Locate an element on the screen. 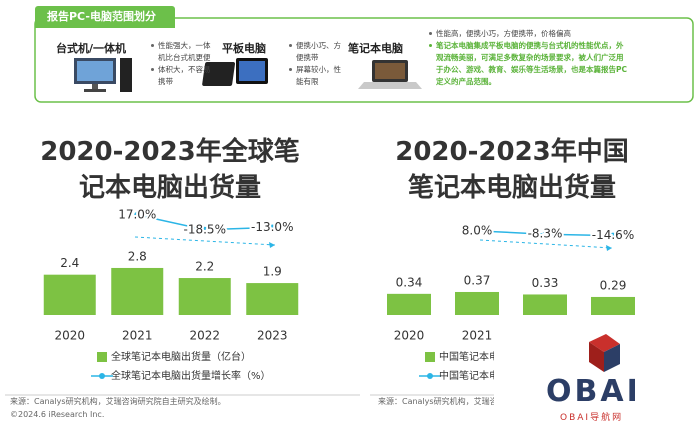 The height and width of the screenshot is (425, 700). chart-title: 2020-2023年全球笔记本电脑出货量 is located at coordinates (170, 170).